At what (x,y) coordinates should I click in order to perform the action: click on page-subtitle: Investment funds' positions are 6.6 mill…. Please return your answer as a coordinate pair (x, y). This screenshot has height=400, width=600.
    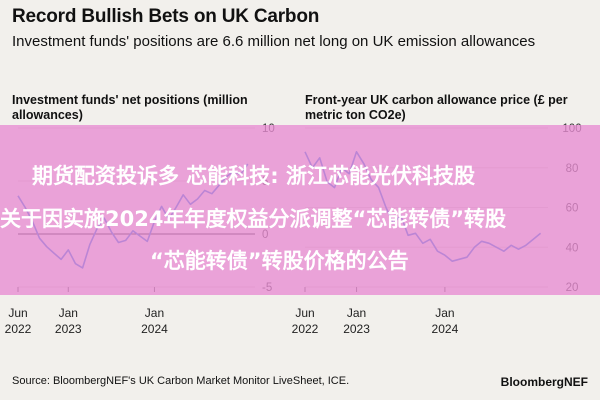
    Looking at the image, I should click on (274, 41).